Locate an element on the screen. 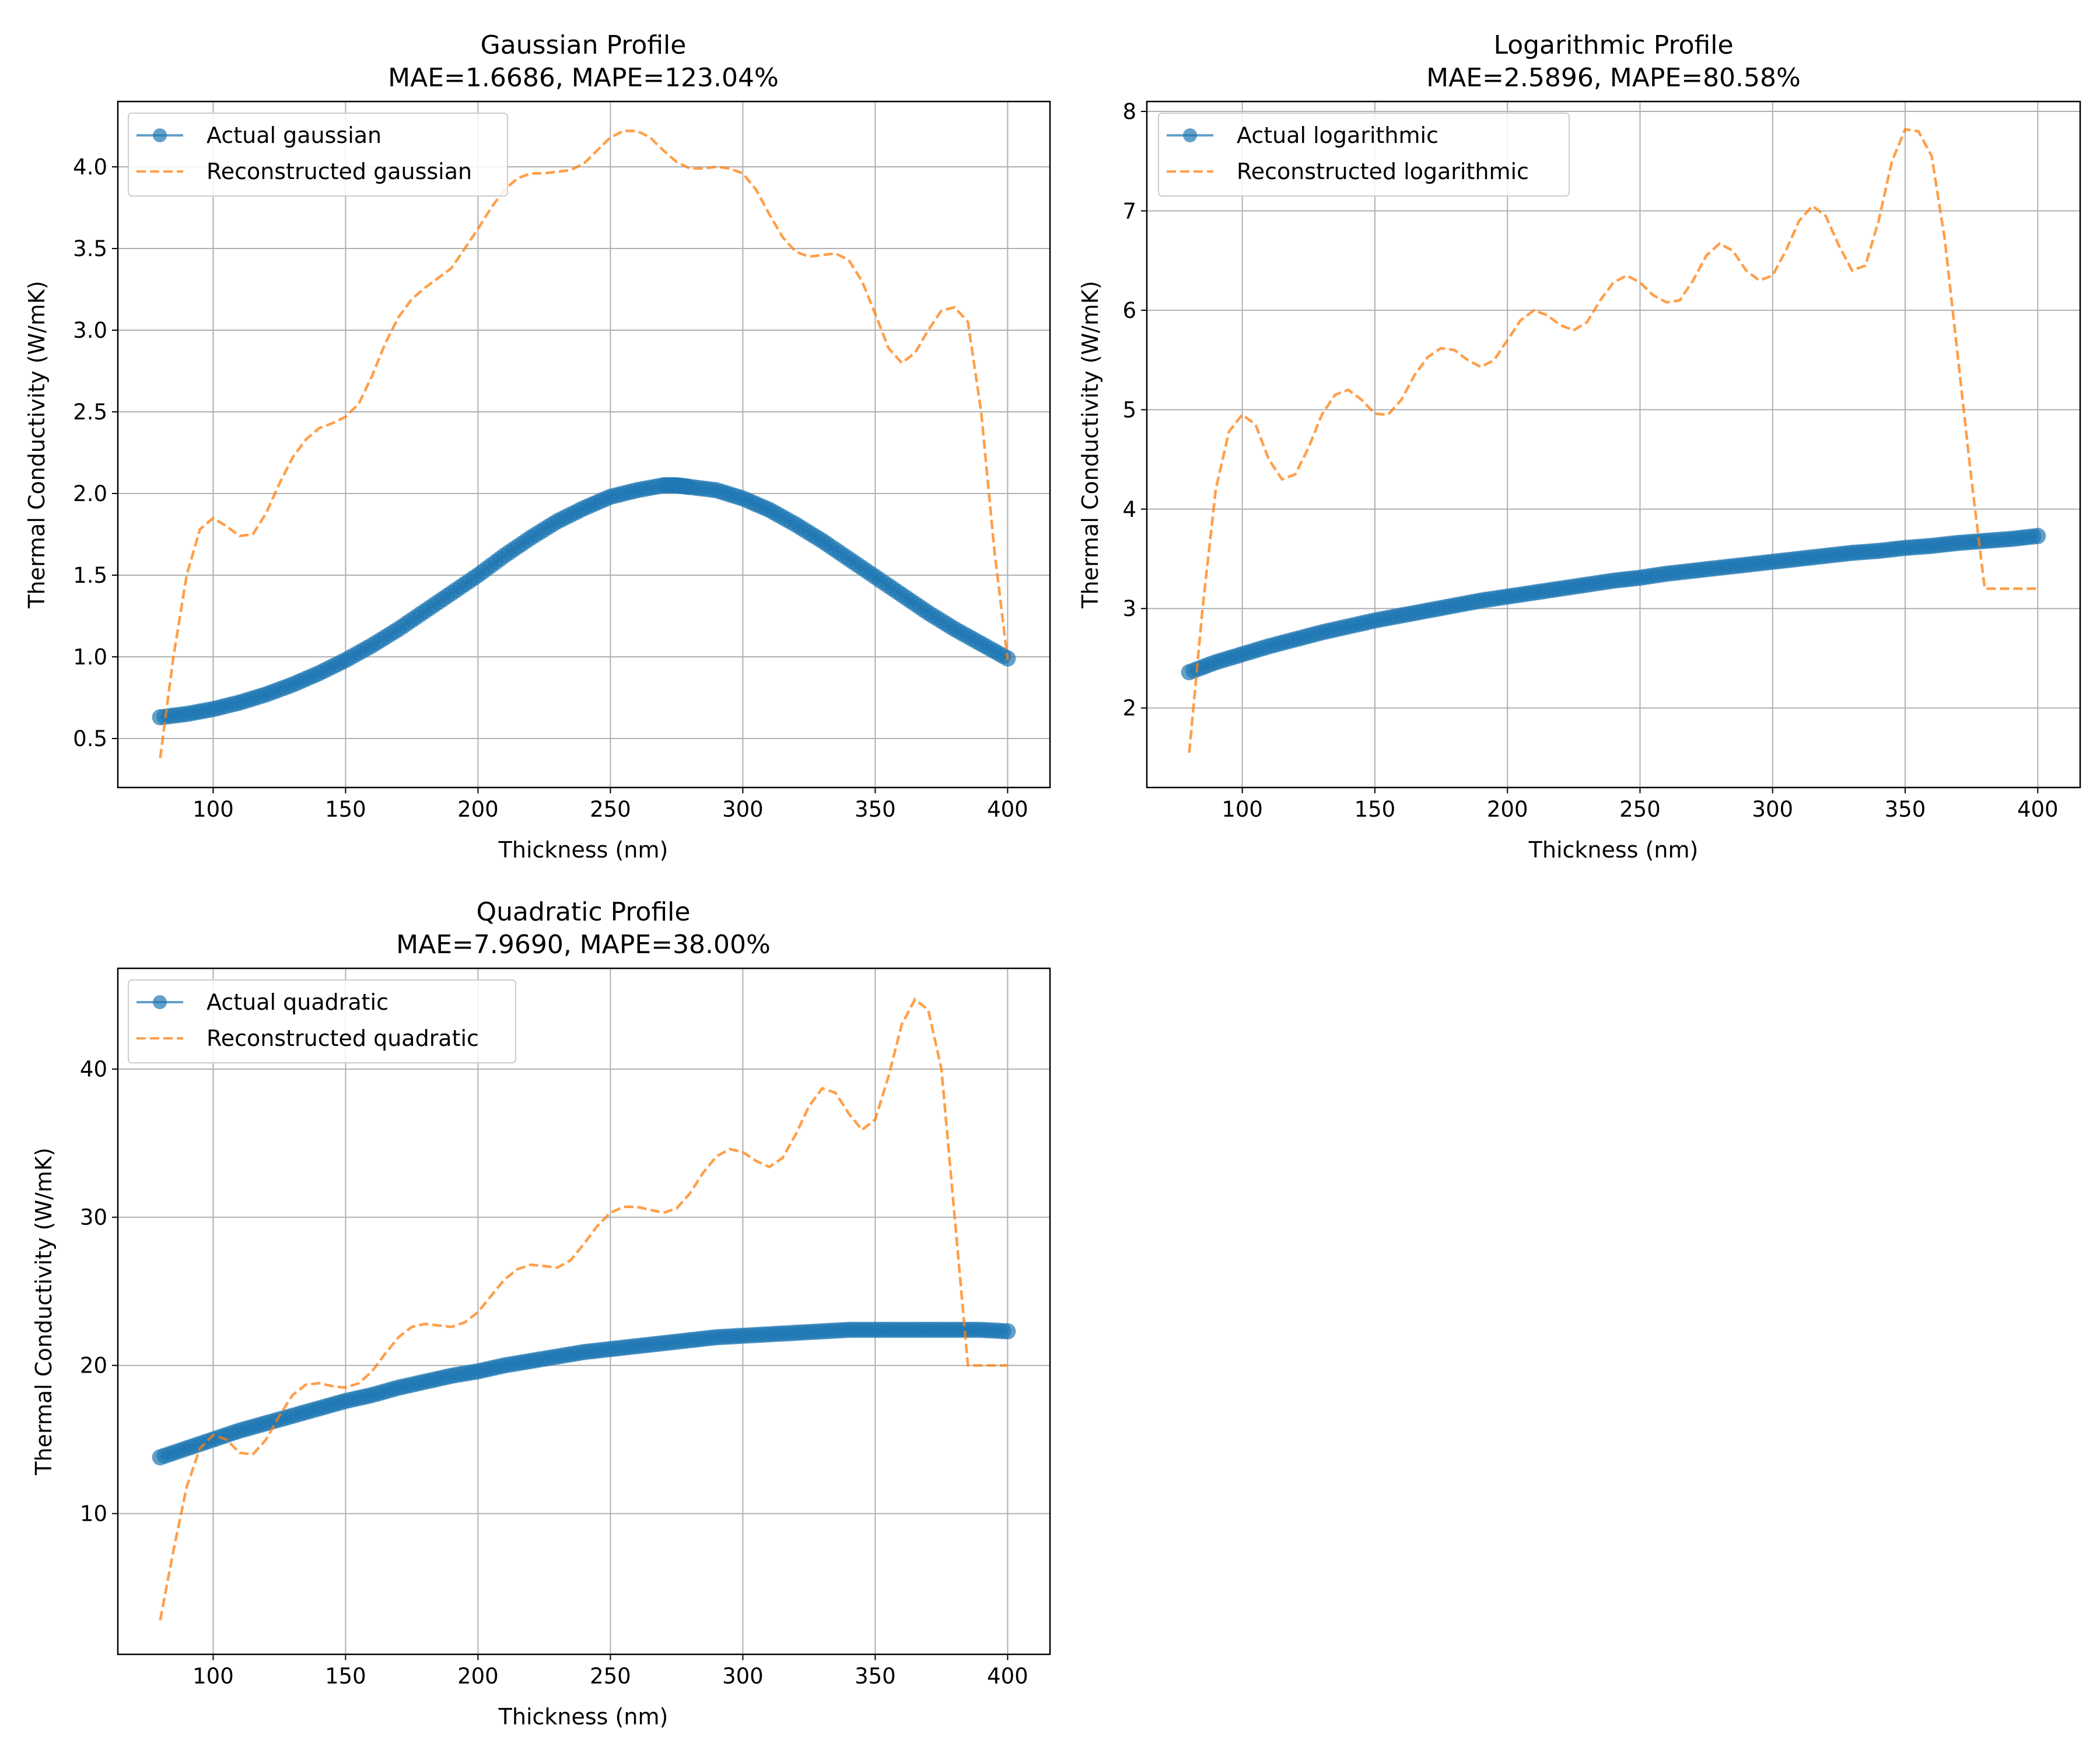 The height and width of the screenshot is (1750, 2100). y-tick-label: 4 is located at coordinates (1129, 509).